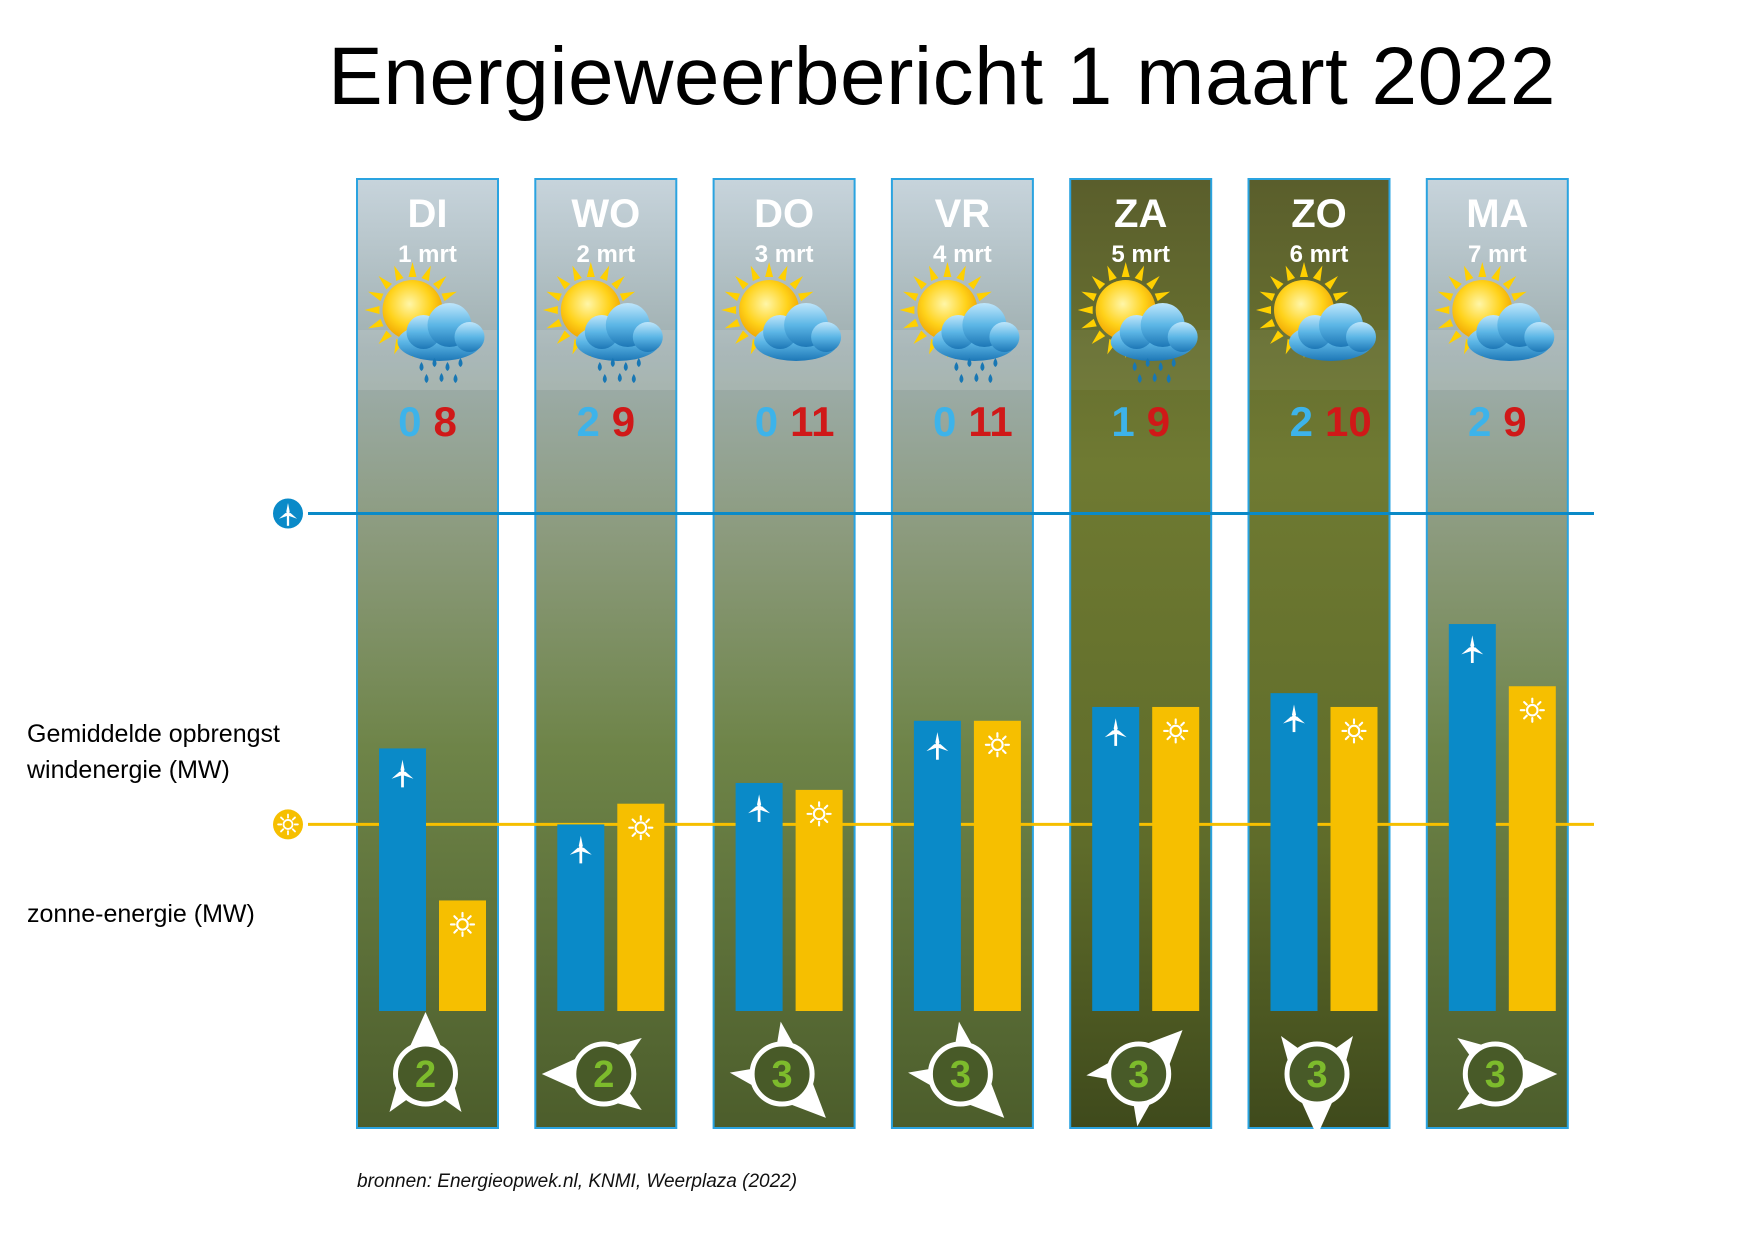 This screenshot has height=1240, width=1754. Describe the element at coordinates (153, 752) in the screenshot. I see `wind-legend-label: Gemiddelde opbrengst windenergie (MW)` at that location.